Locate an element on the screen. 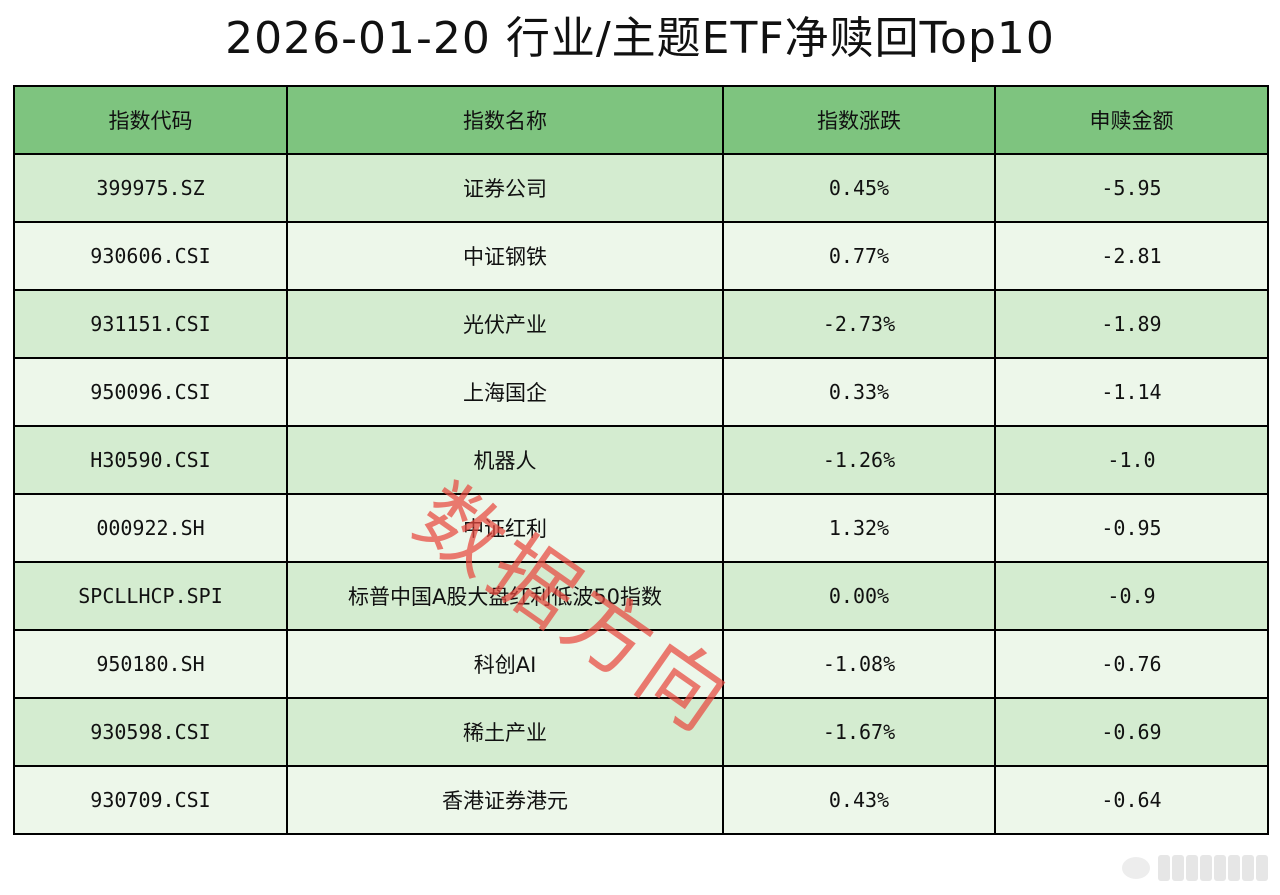  cell-index-name: 中证红利 is located at coordinates (505, 528).